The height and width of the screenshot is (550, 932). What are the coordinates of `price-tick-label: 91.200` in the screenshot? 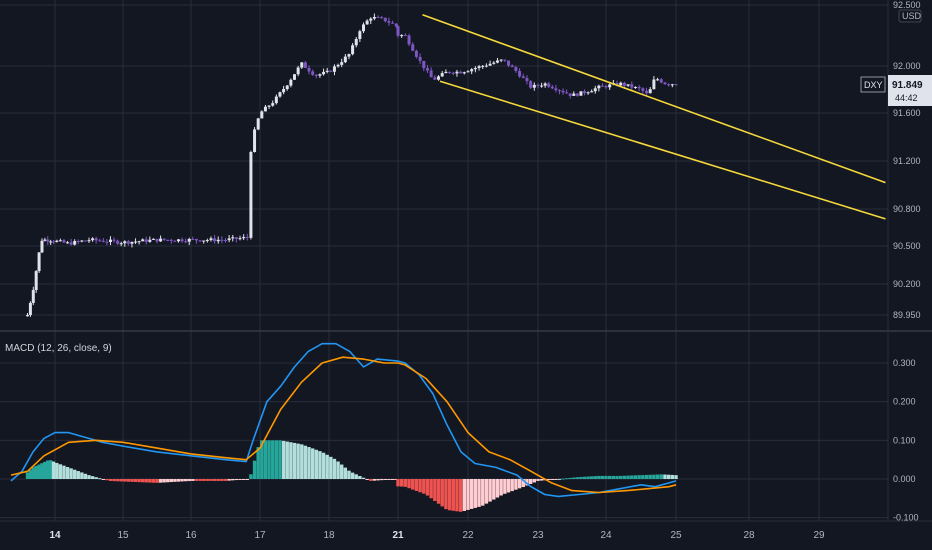 It's located at (907, 161).